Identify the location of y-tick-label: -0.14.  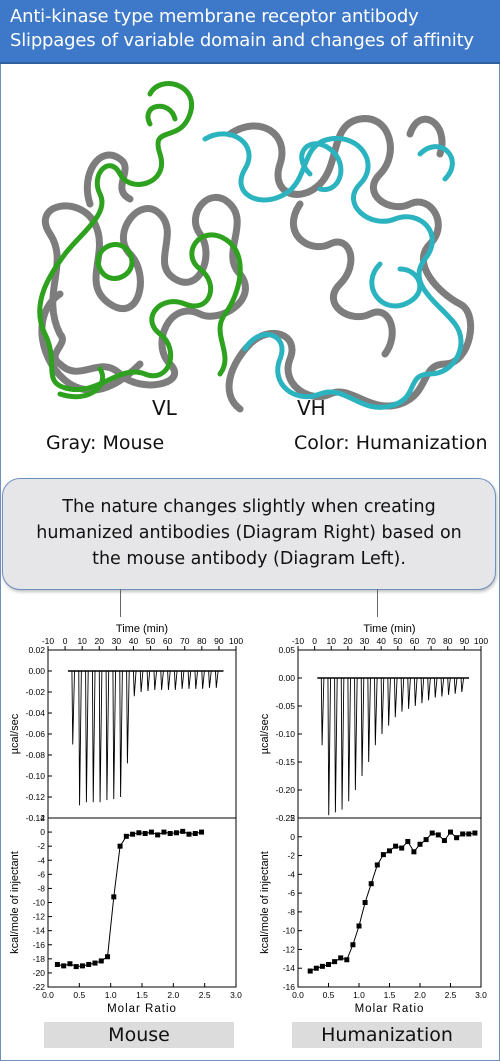
(36, 818).